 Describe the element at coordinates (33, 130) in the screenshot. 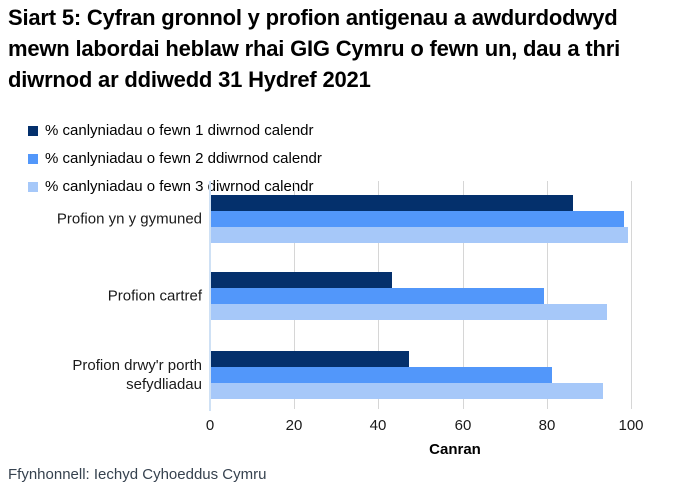

I see `legend-swatch-1-day-icon` at that location.